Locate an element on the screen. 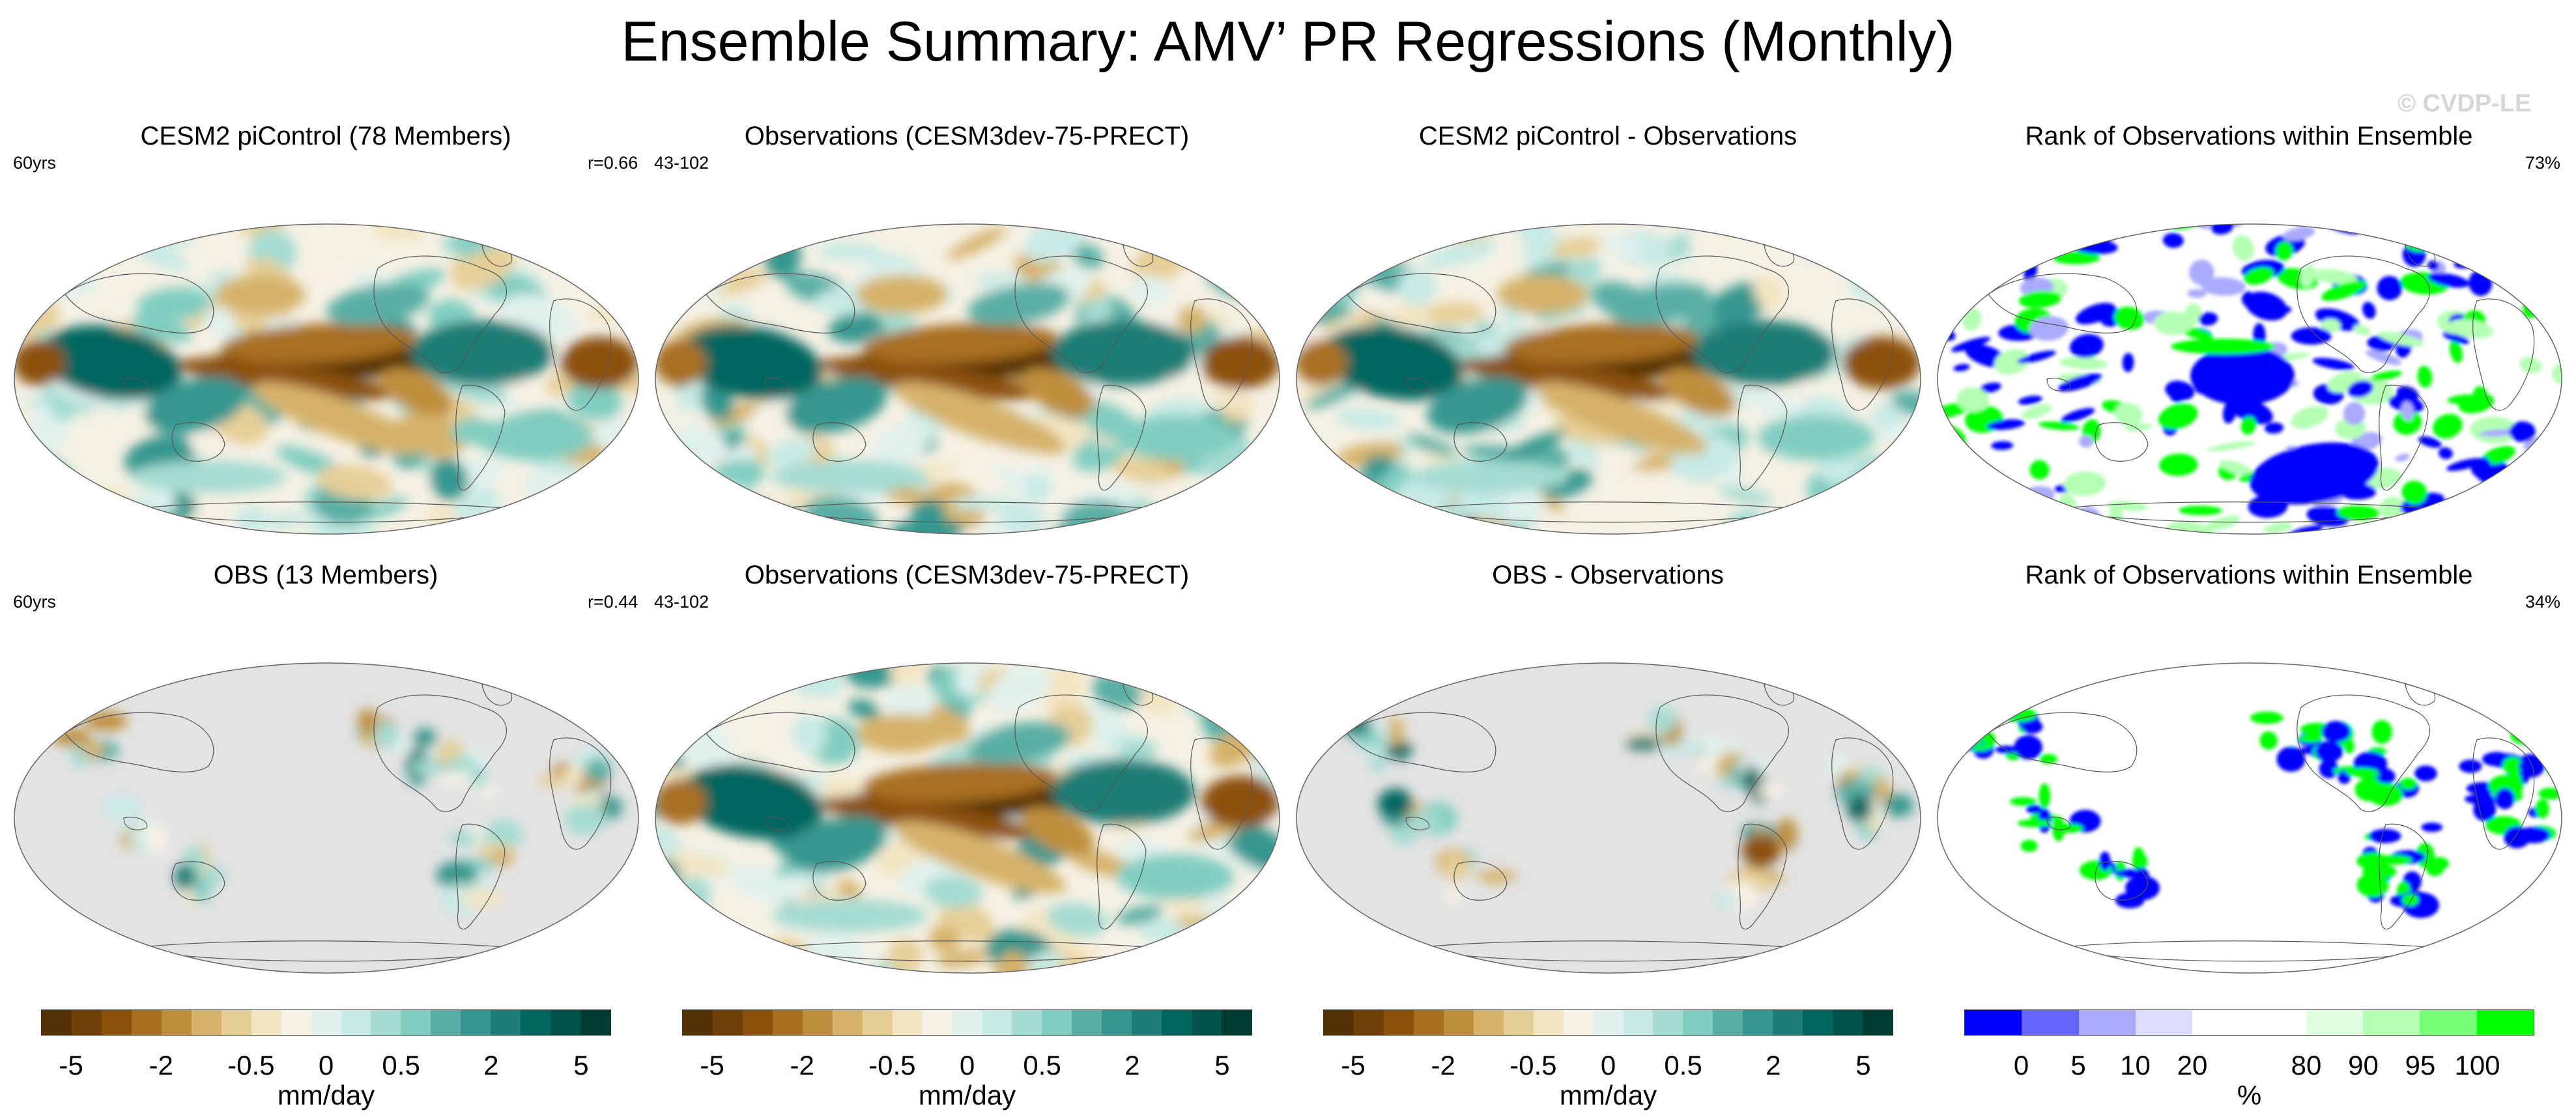 The image size is (2576, 1115). colorbar-tick-label: 100 is located at coordinates (2477, 1065).